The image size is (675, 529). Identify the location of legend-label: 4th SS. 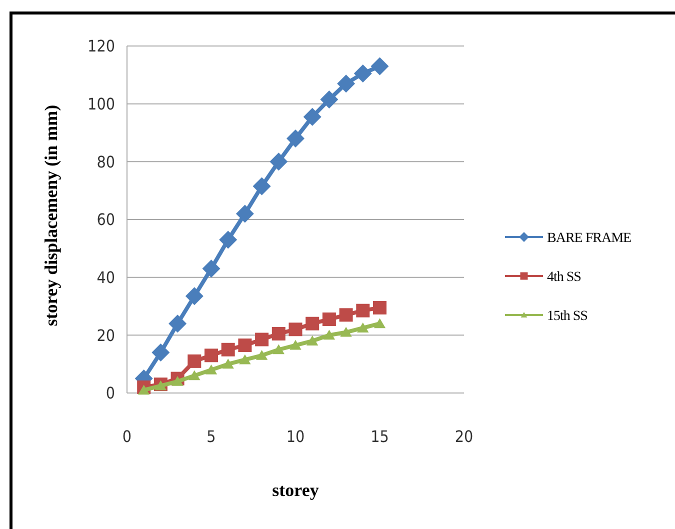
(564, 277).